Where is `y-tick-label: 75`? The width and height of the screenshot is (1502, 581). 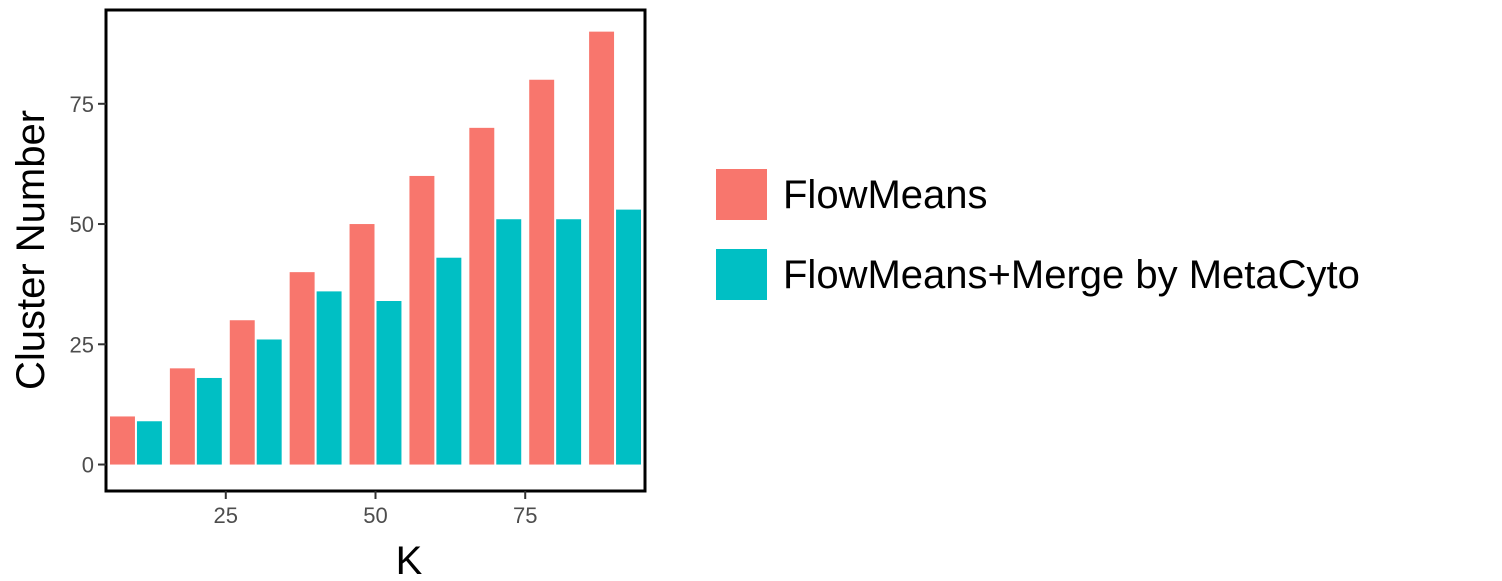
y-tick-label: 75 is located at coordinates (82, 104).